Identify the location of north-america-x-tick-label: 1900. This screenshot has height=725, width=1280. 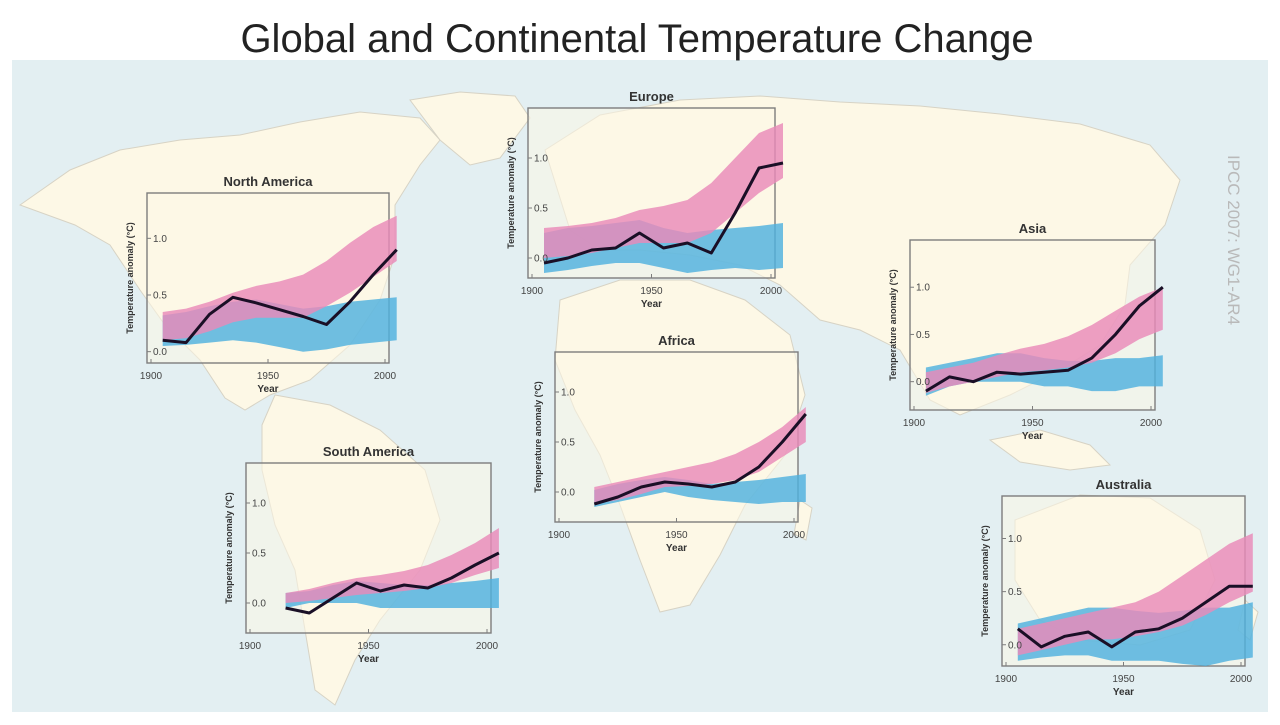
(151, 376).